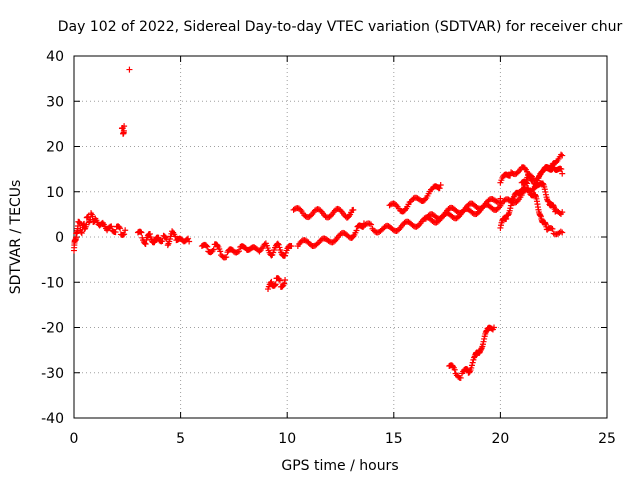 This screenshot has height=480, width=640. I want to click on x-tick-label: 25, so click(607, 439).